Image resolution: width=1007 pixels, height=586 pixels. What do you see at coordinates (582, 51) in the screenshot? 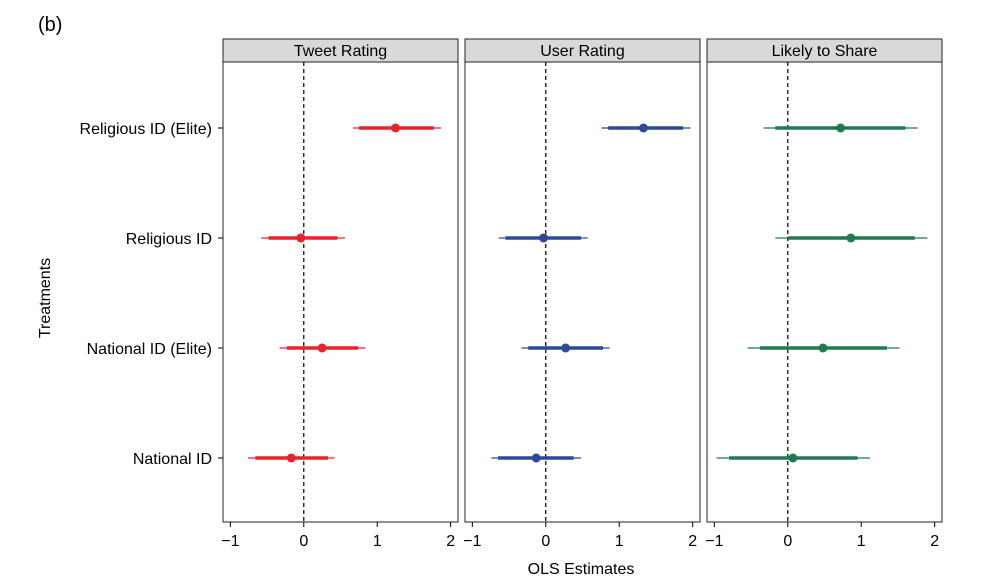
I see `panel-title-user-rating: User Rating` at bounding box center [582, 51].